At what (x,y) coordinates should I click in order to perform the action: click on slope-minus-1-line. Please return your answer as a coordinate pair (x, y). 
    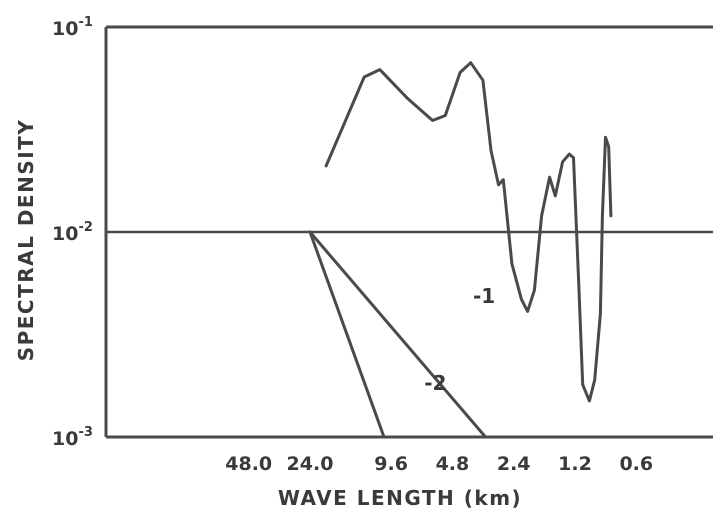
    Looking at the image, I should click on (397, 334).